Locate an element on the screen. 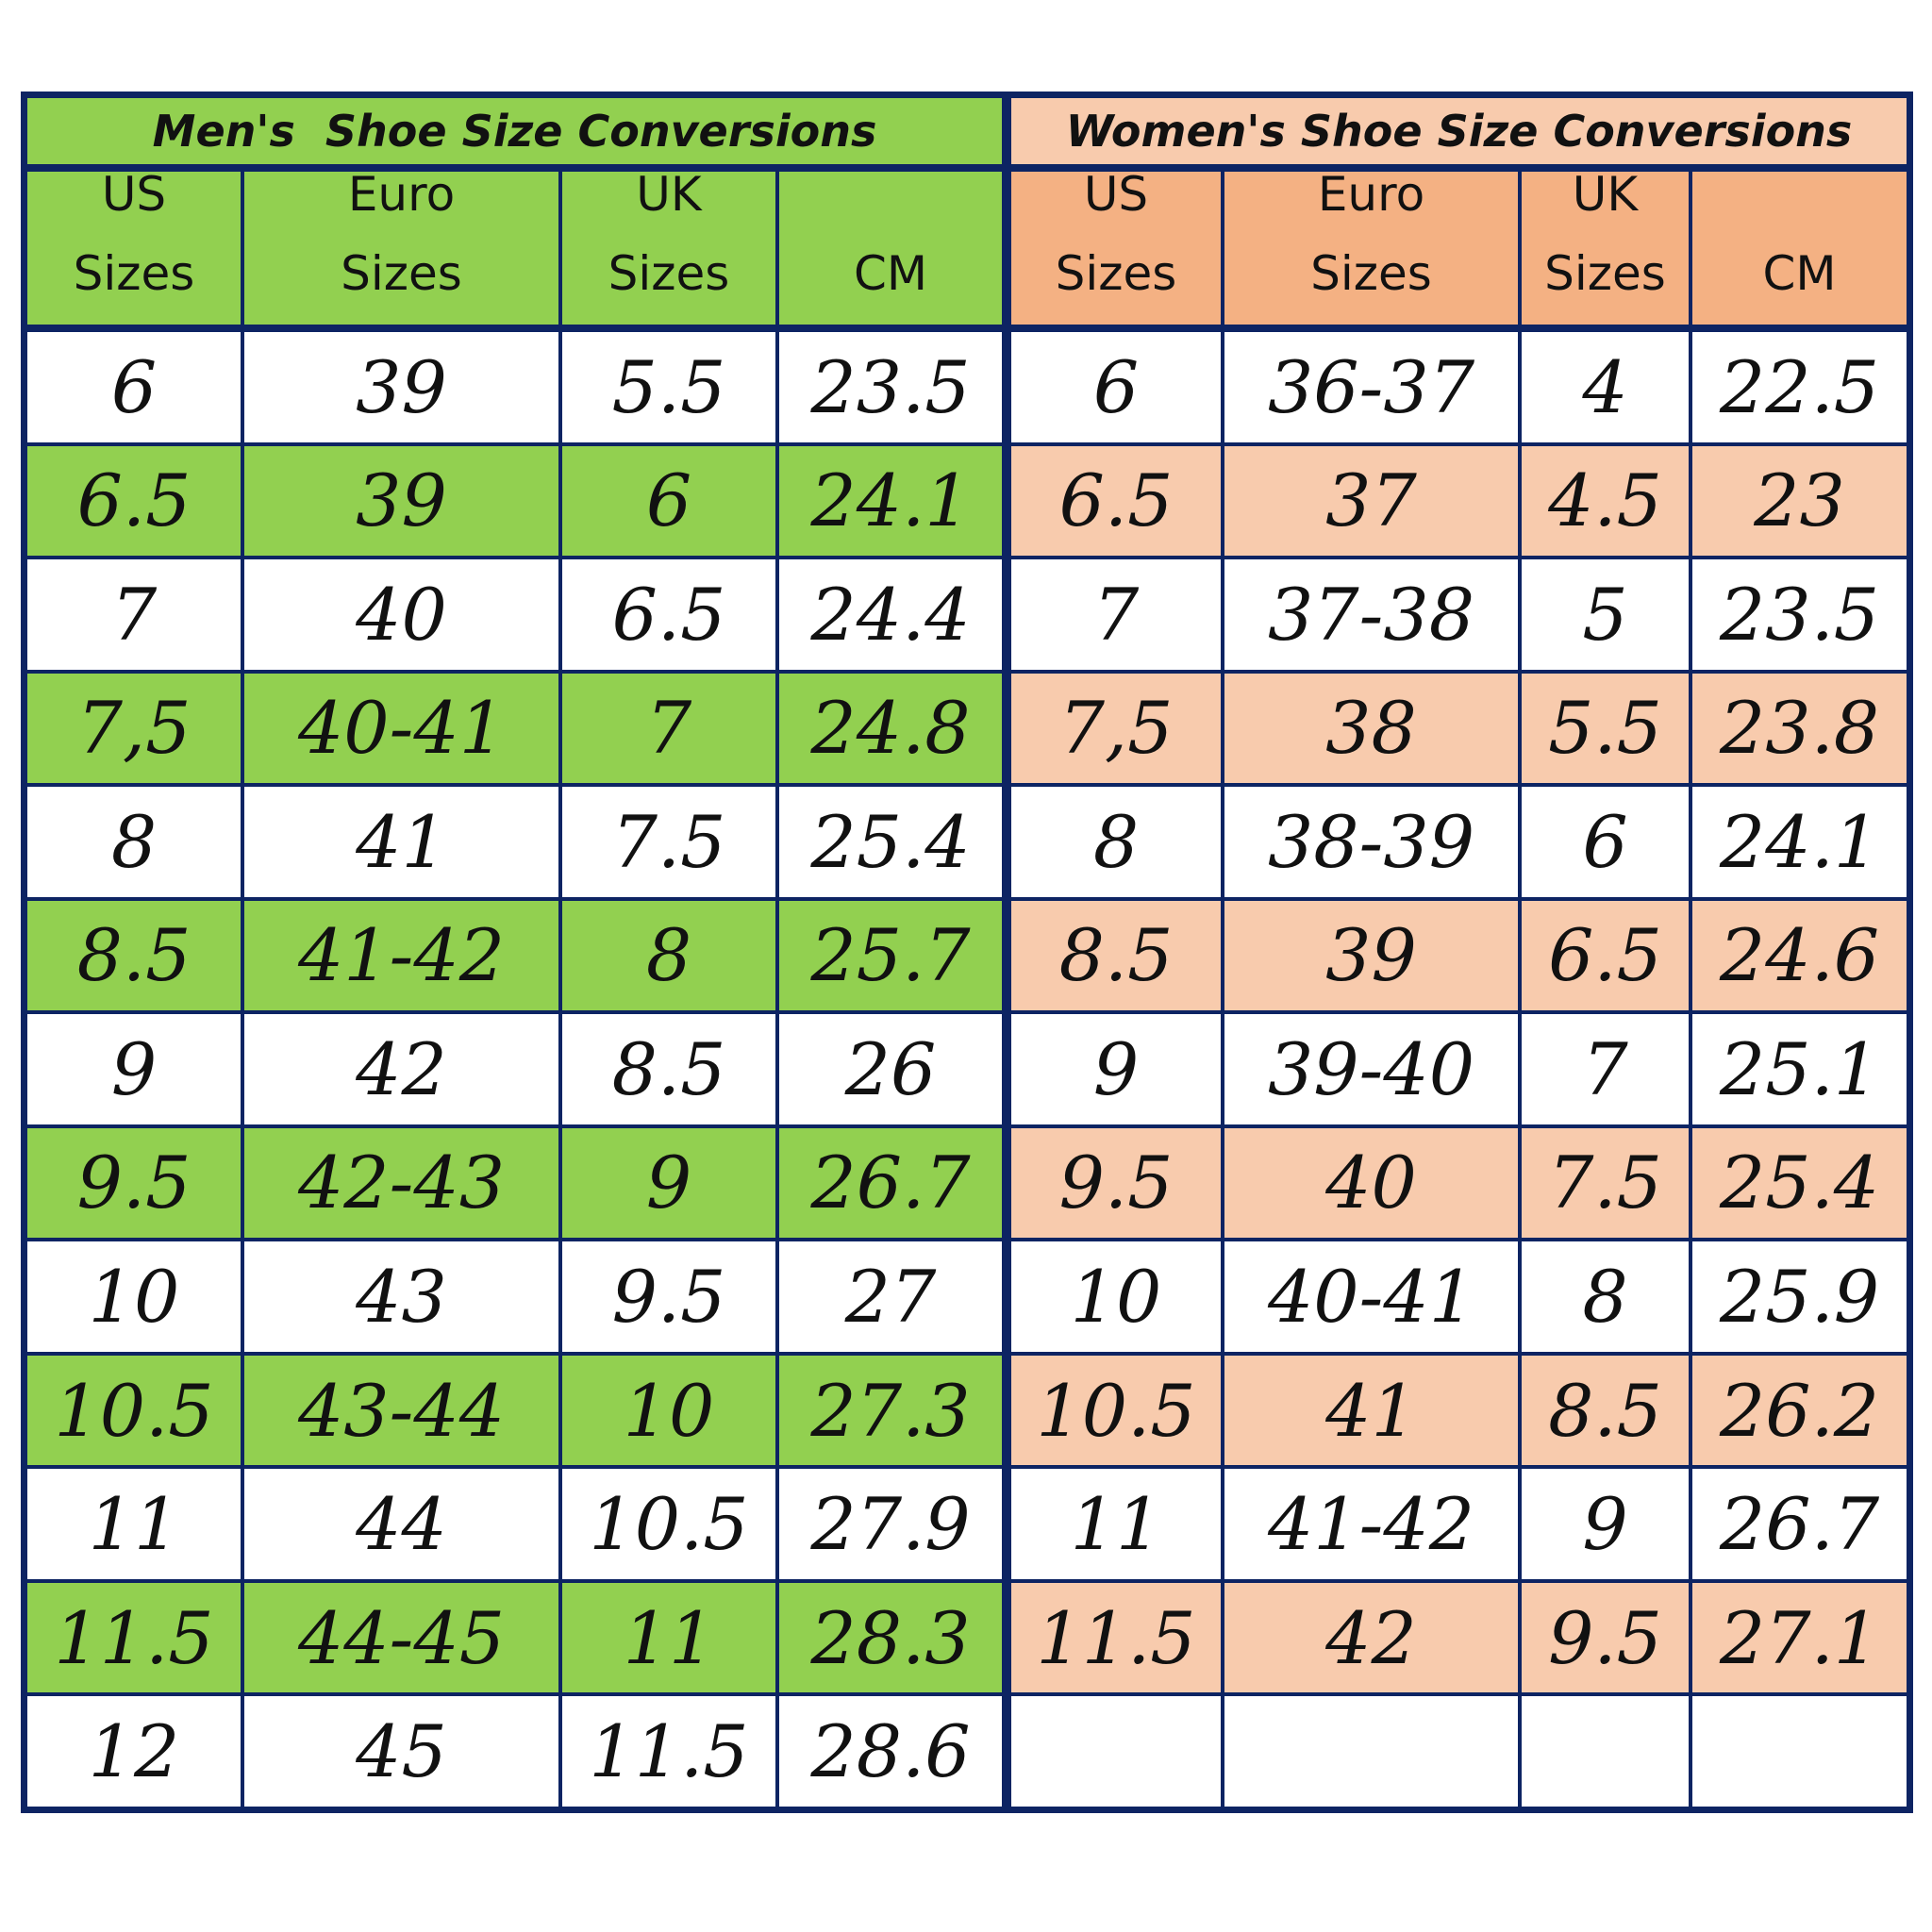 The image size is (1932, 1932). womens-title: Women's Shoe Size Conversions is located at coordinates (1459, 131).